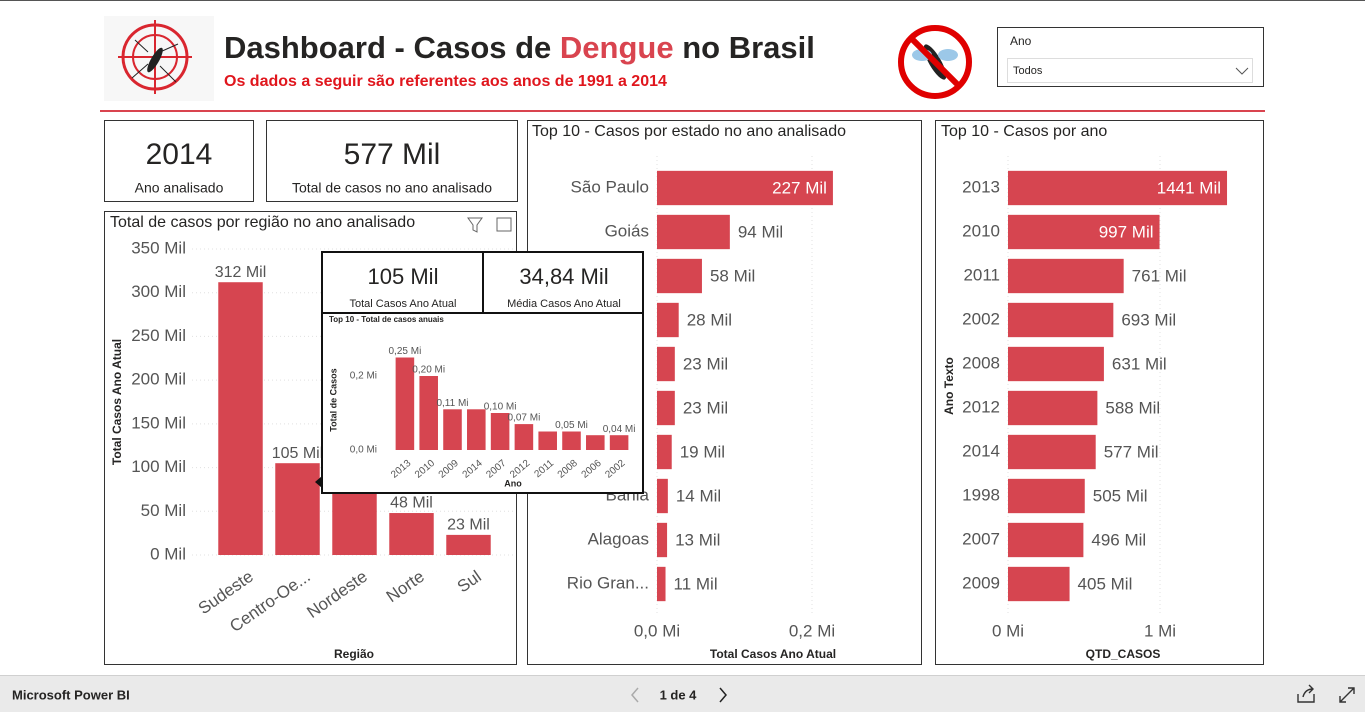  Describe the element at coordinates (163, 510) in the screenshot. I see `y-tick-label: 50 Mil` at that location.